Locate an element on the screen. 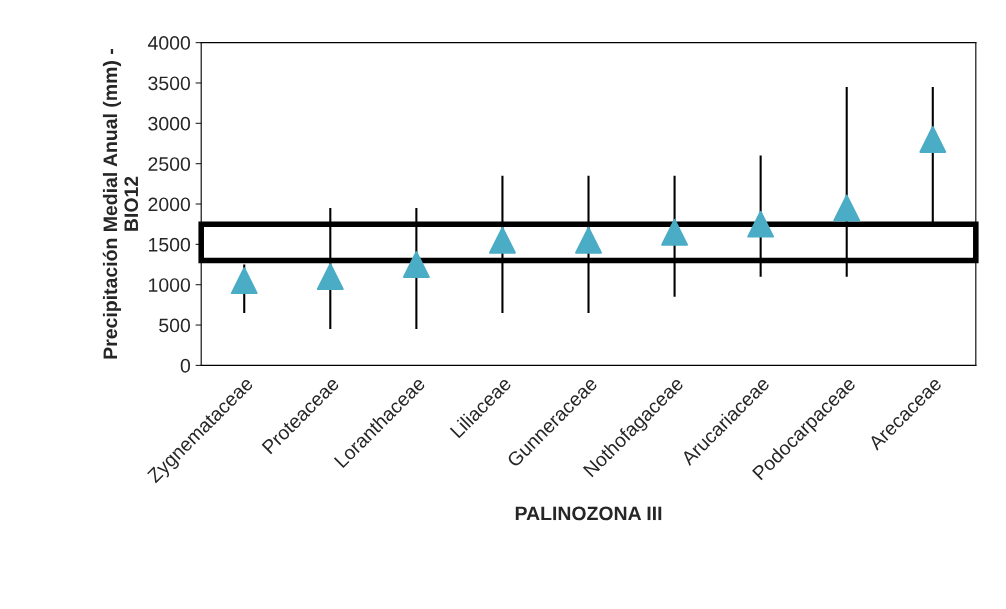 This screenshot has width=1006, height=609. y-tick-label: 0 is located at coordinates (185, 365).